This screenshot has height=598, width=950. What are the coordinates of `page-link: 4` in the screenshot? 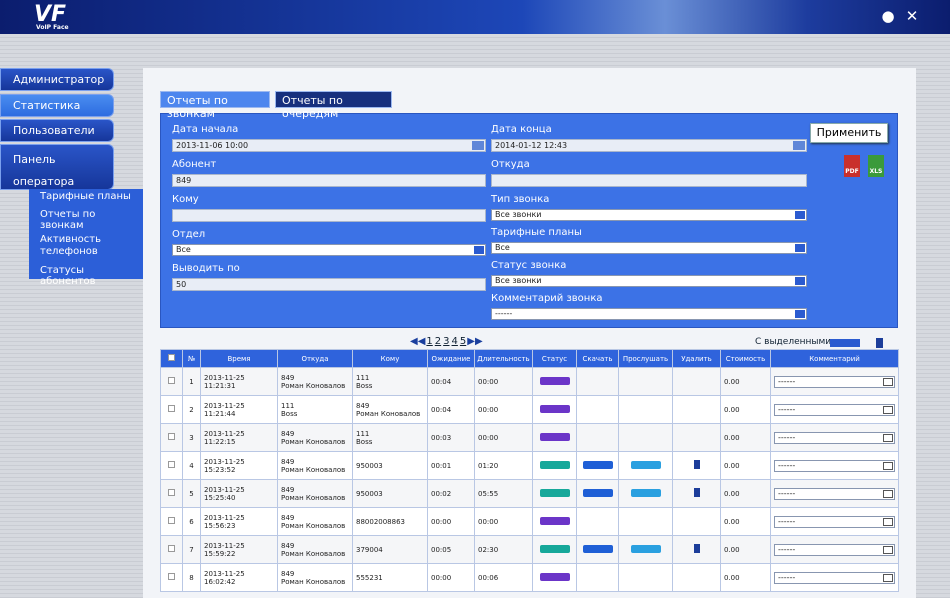 It's located at (454, 341).